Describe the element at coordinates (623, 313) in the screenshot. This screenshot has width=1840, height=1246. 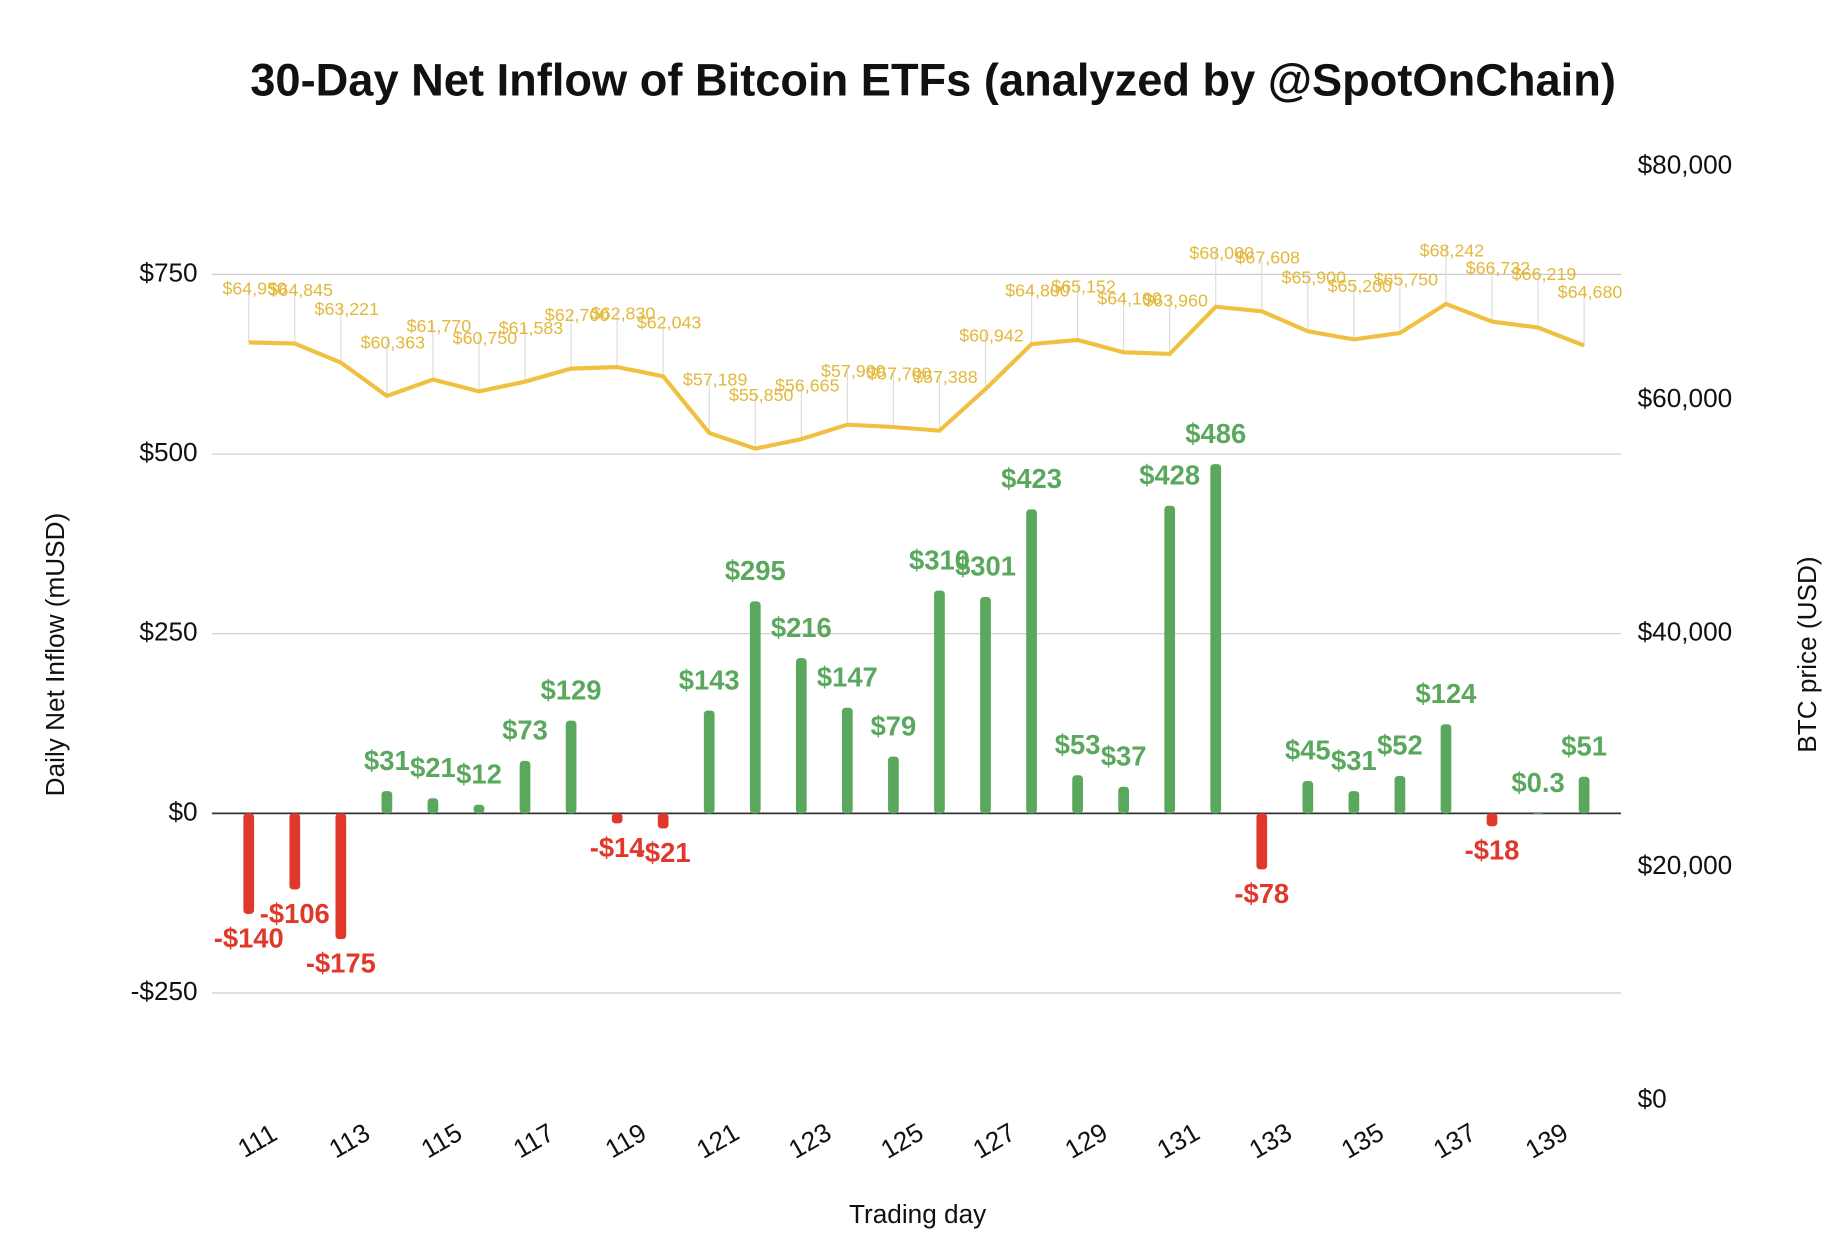
I see `price-value-label: $62,830` at that location.